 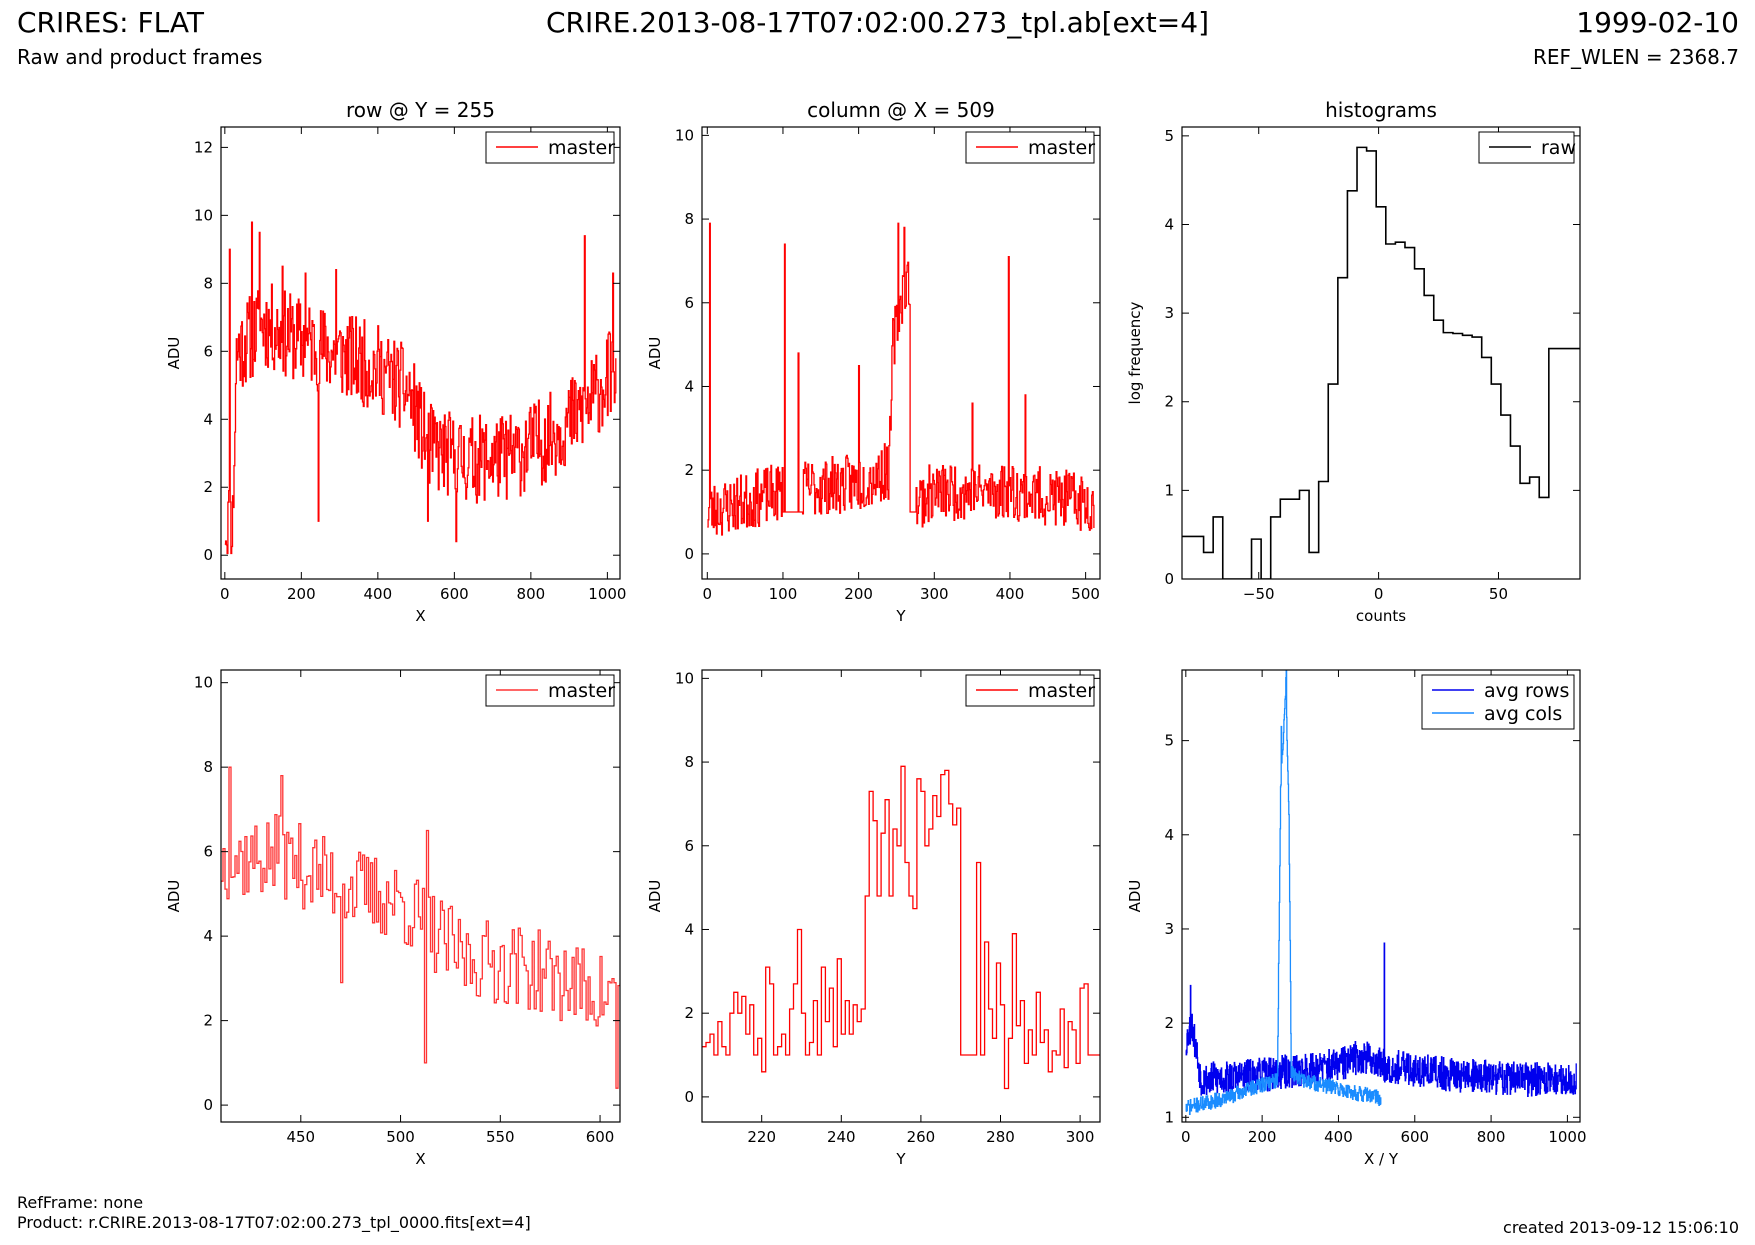 What do you see at coordinates (1621, 1227) in the screenshot?
I see `created-timestamp: created 2013-09-12 15:06:10` at bounding box center [1621, 1227].